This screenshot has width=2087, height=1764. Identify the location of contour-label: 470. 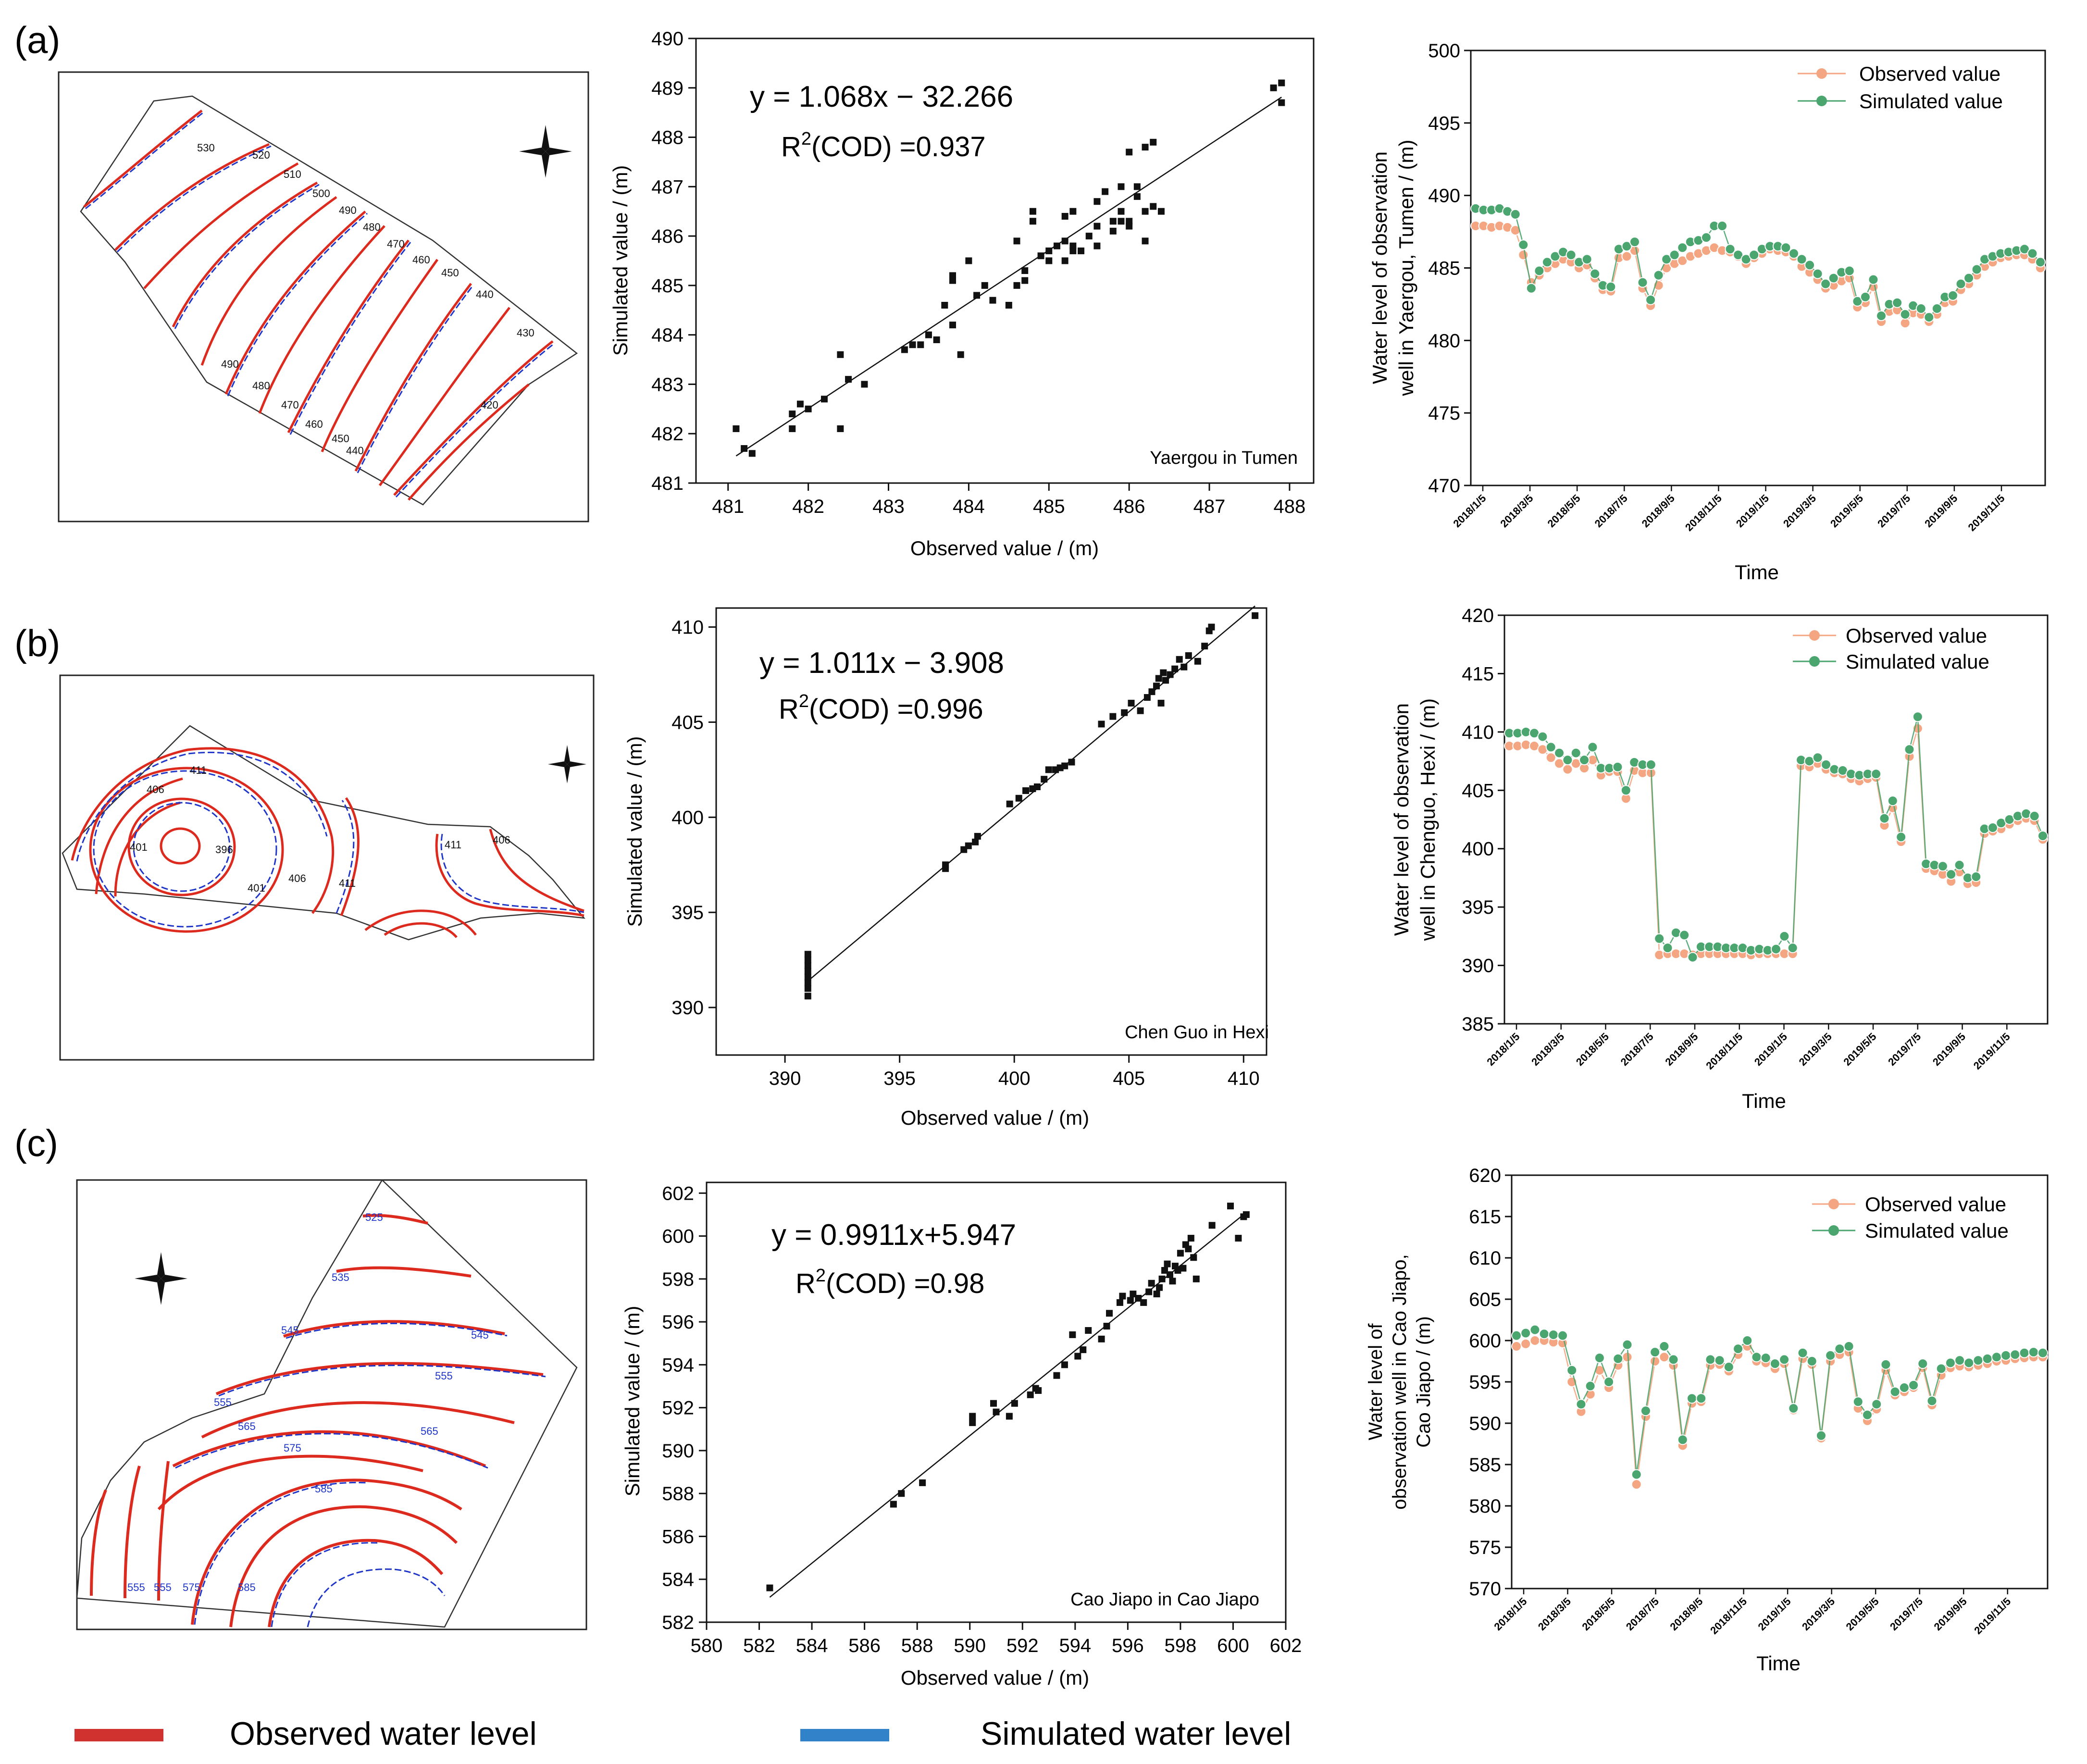
(396, 244).